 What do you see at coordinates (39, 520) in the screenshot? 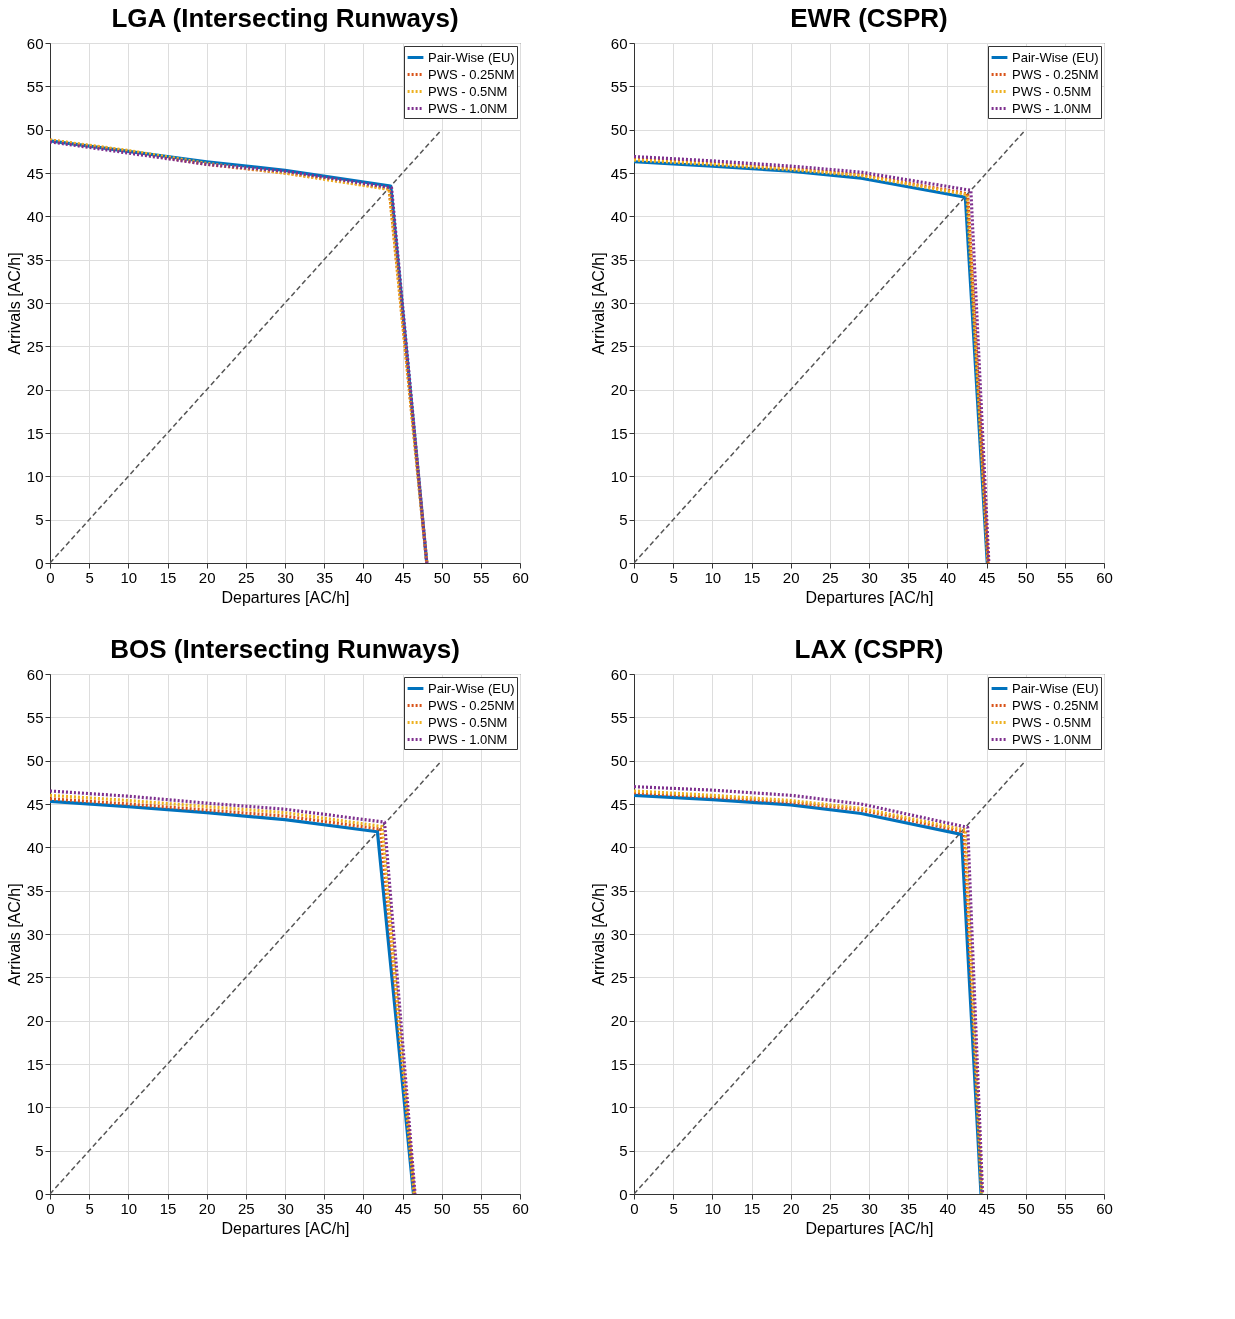
I see `y-tick-label: 5` at bounding box center [39, 520].